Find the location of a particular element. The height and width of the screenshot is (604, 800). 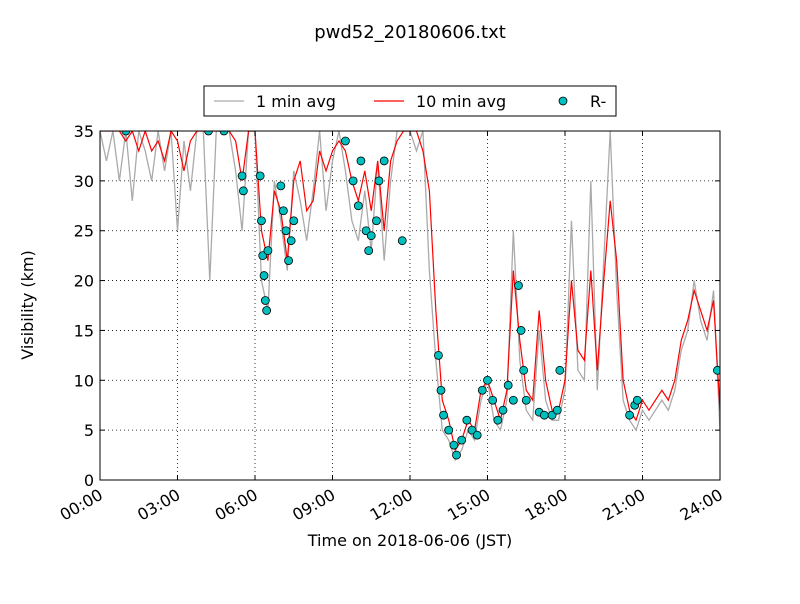

legend-marker is located at coordinates (563, 101).